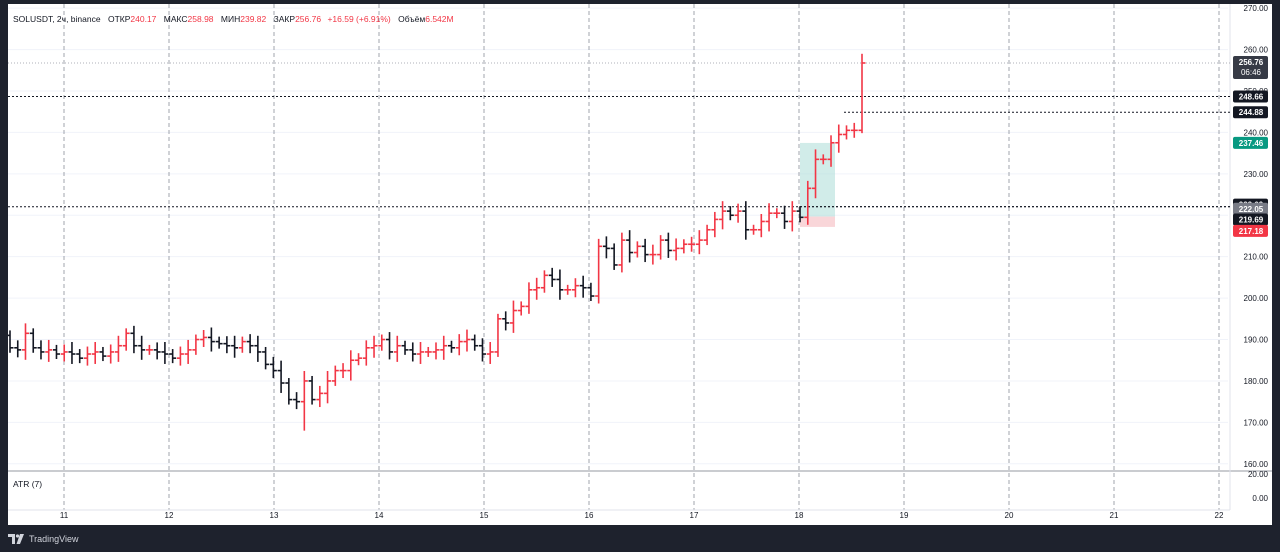 The height and width of the screenshot is (552, 1280). What do you see at coordinates (1251, 72) in the screenshot?
I see `countdown-text: 06:46` at bounding box center [1251, 72].